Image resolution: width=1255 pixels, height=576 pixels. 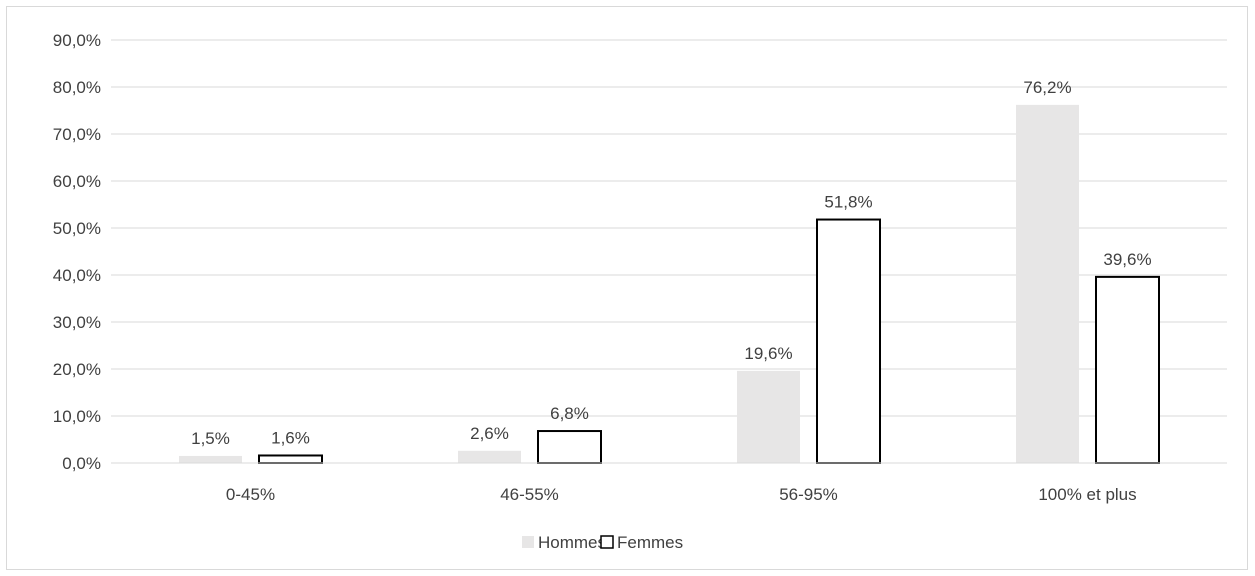 What do you see at coordinates (210, 438) in the screenshot?
I see `data-label-hommes-0: 1,5%` at bounding box center [210, 438].